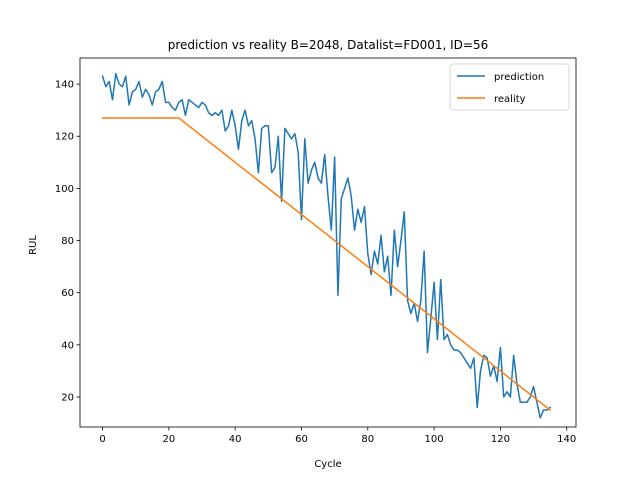 The image size is (640, 480). Describe the element at coordinates (67, 293) in the screenshot. I see `y-tick-label: 60` at that location.